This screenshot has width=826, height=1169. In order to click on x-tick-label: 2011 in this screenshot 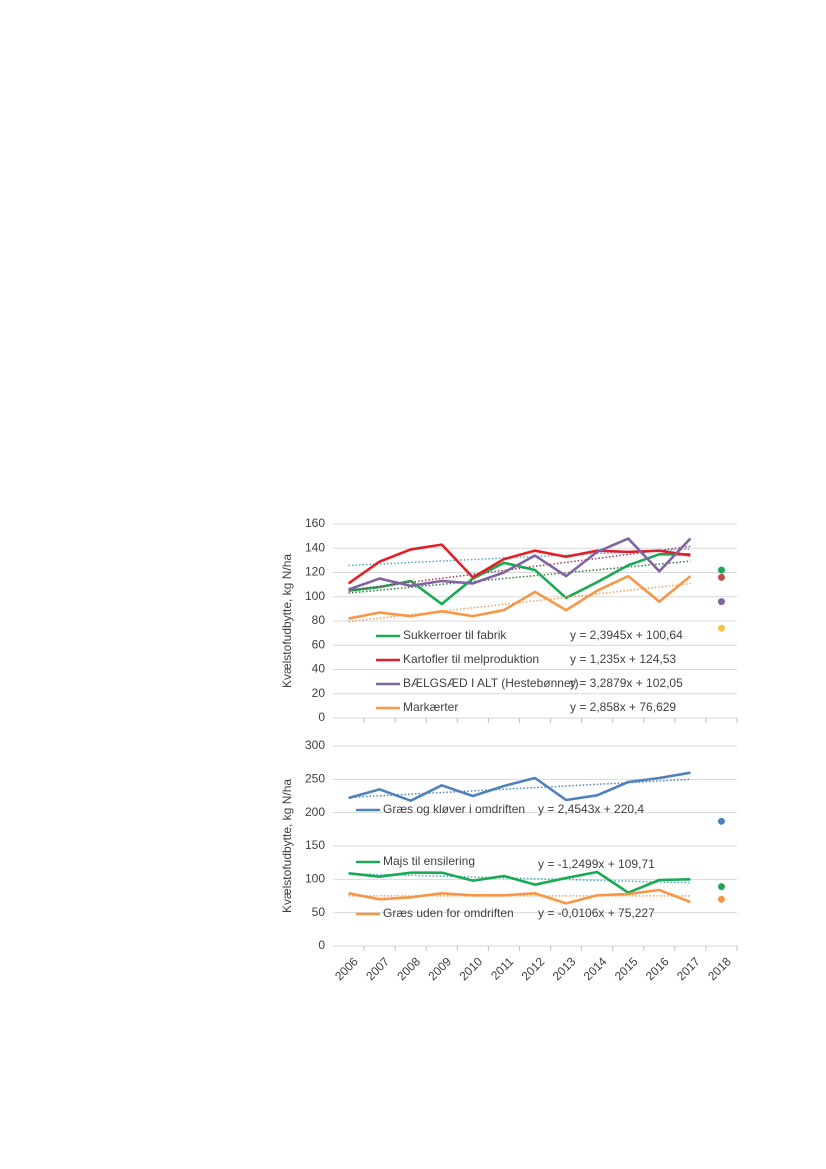, I will do `click(502, 968)`.